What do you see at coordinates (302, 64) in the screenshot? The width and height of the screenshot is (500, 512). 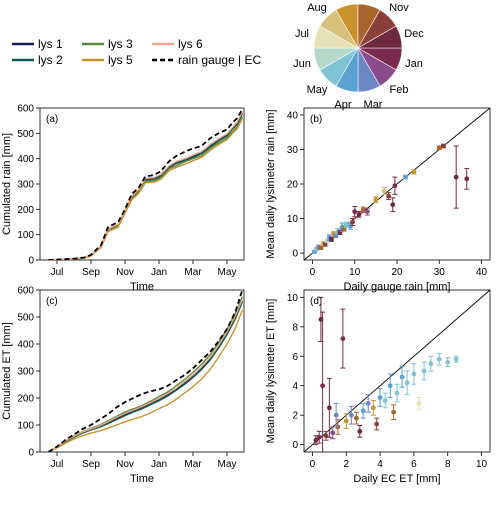 I see `wheel-label-jun: Jun` at bounding box center [302, 64].